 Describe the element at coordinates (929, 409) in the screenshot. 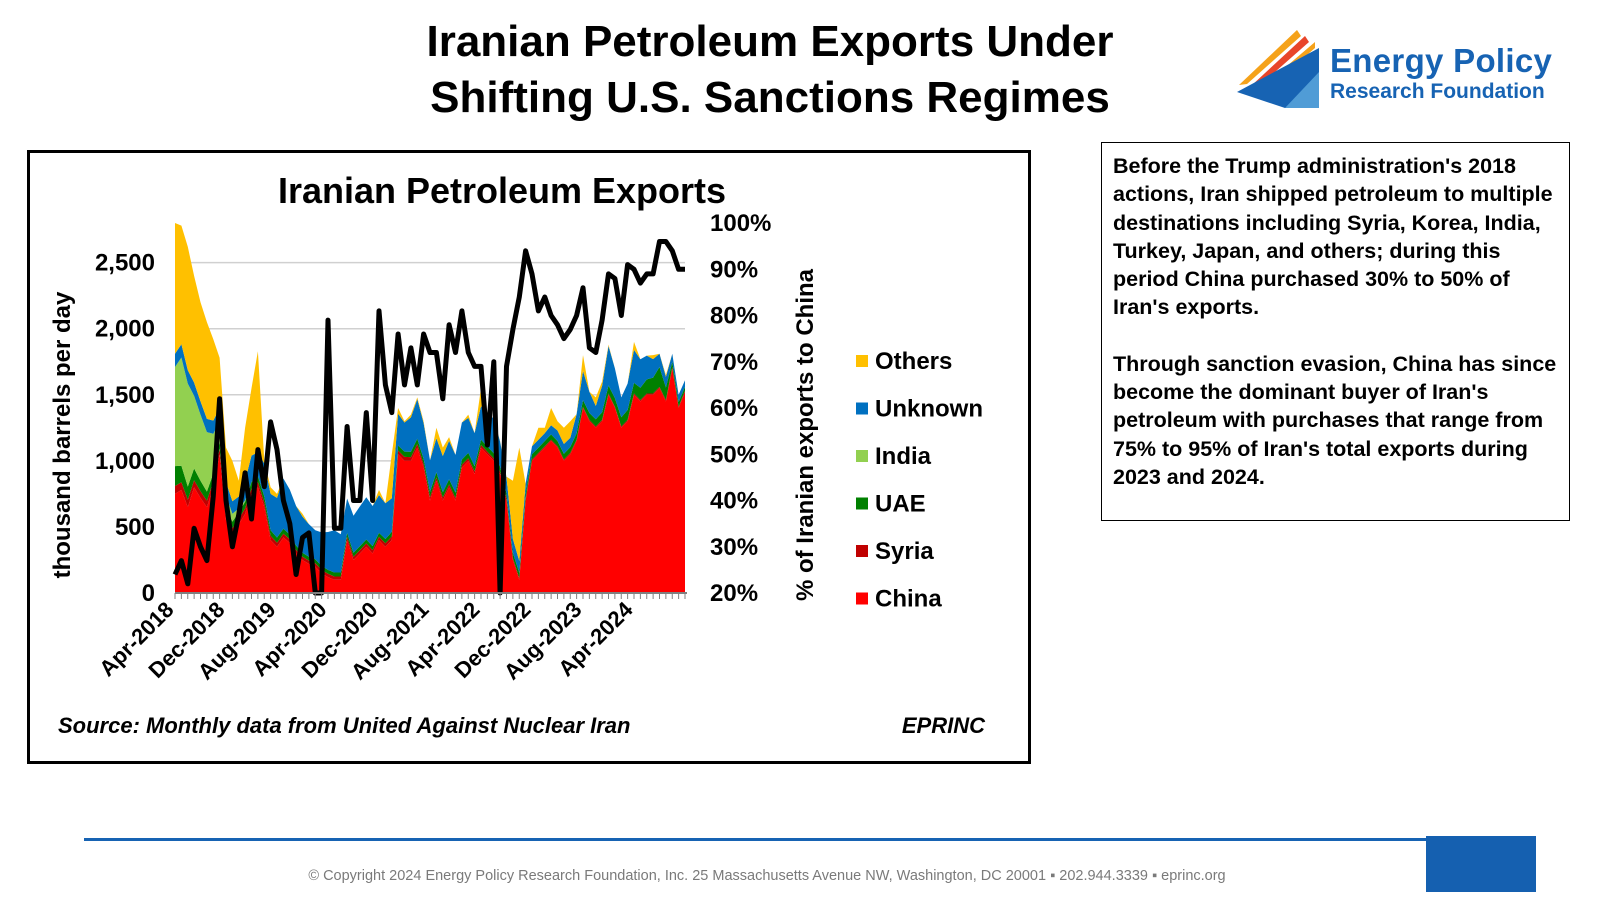

I see `legend-label-unknown: Unknown` at that location.